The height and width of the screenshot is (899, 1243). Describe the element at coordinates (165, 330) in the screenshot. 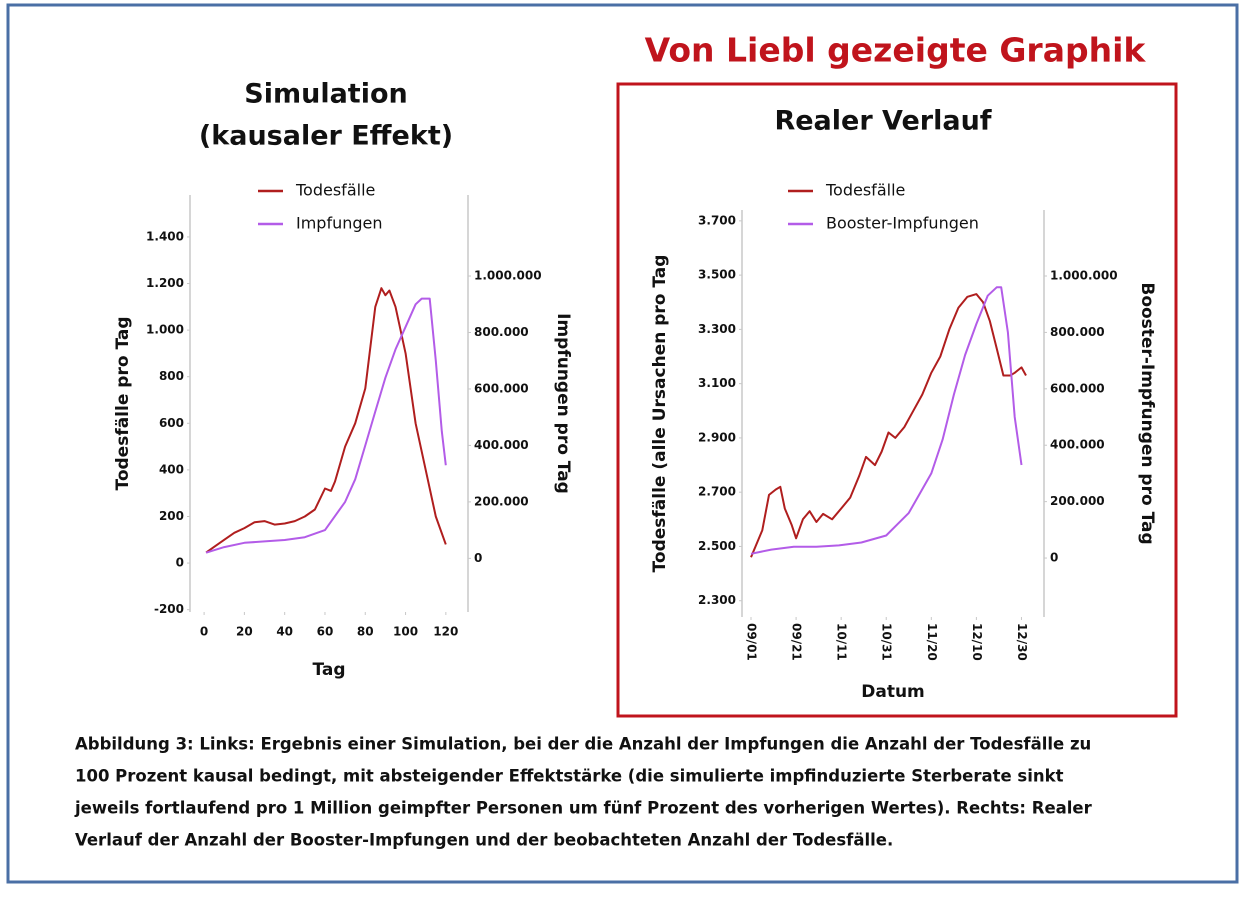

I see `y-tick-label: 1.000` at that location.